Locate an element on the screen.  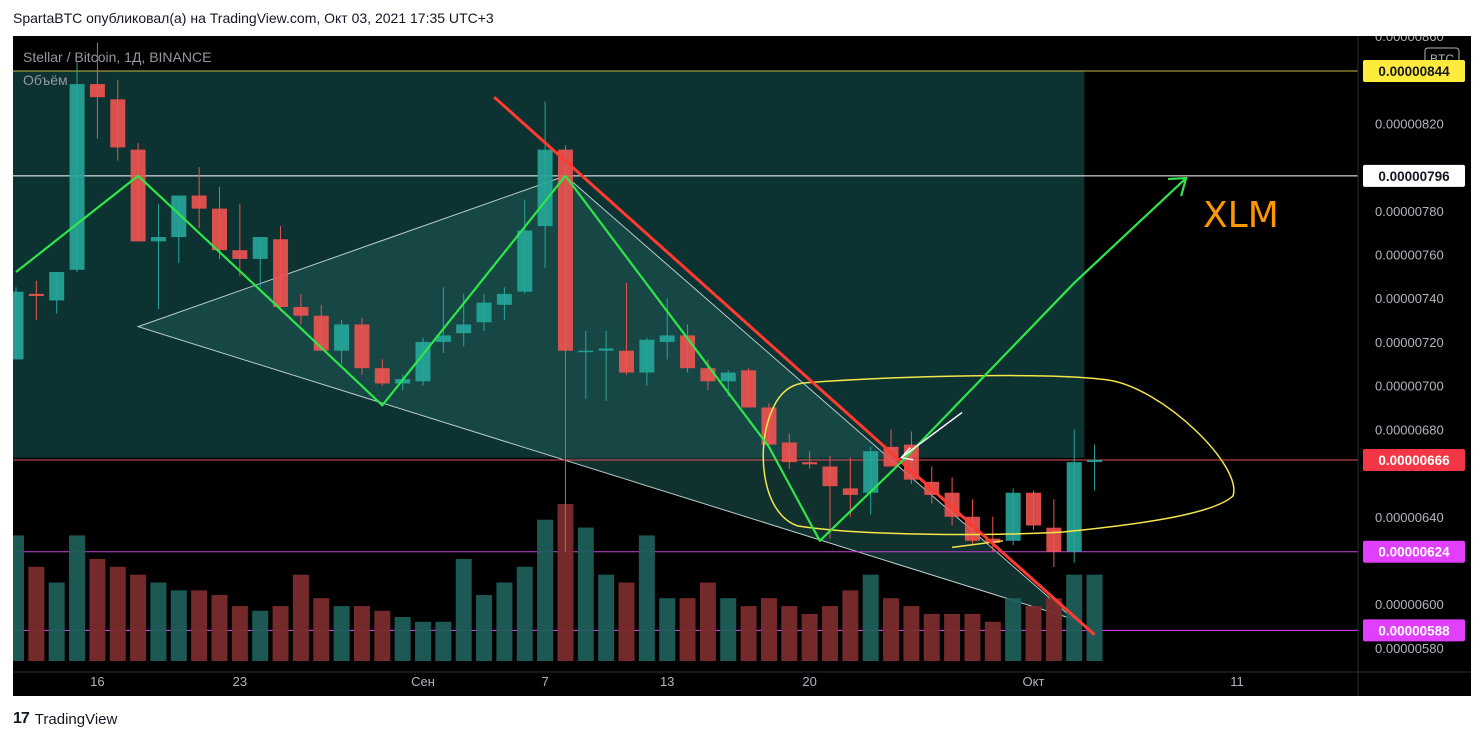
price-label-text: 0.00000666 is located at coordinates (1414, 460).